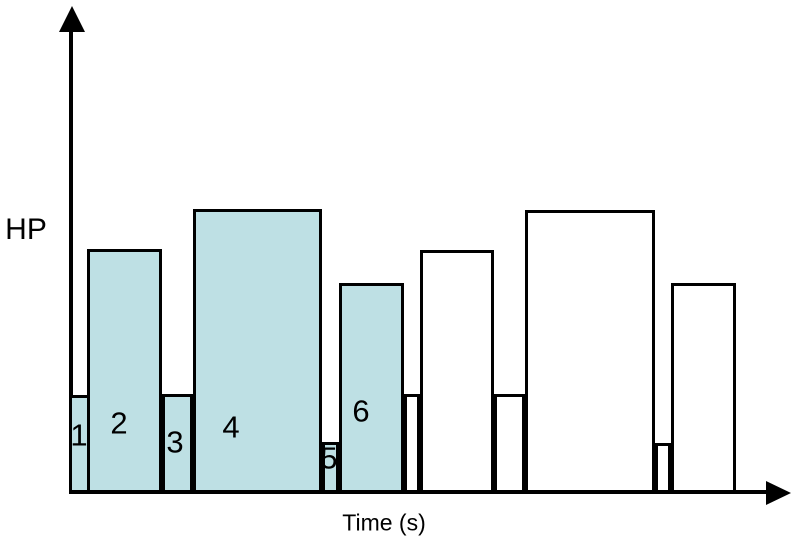 Image resolution: width=800 pixels, height=550 pixels. What do you see at coordinates (361, 411) in the screenshot?
I see `bar-label-6: 6` at bounding box center [361, 411].